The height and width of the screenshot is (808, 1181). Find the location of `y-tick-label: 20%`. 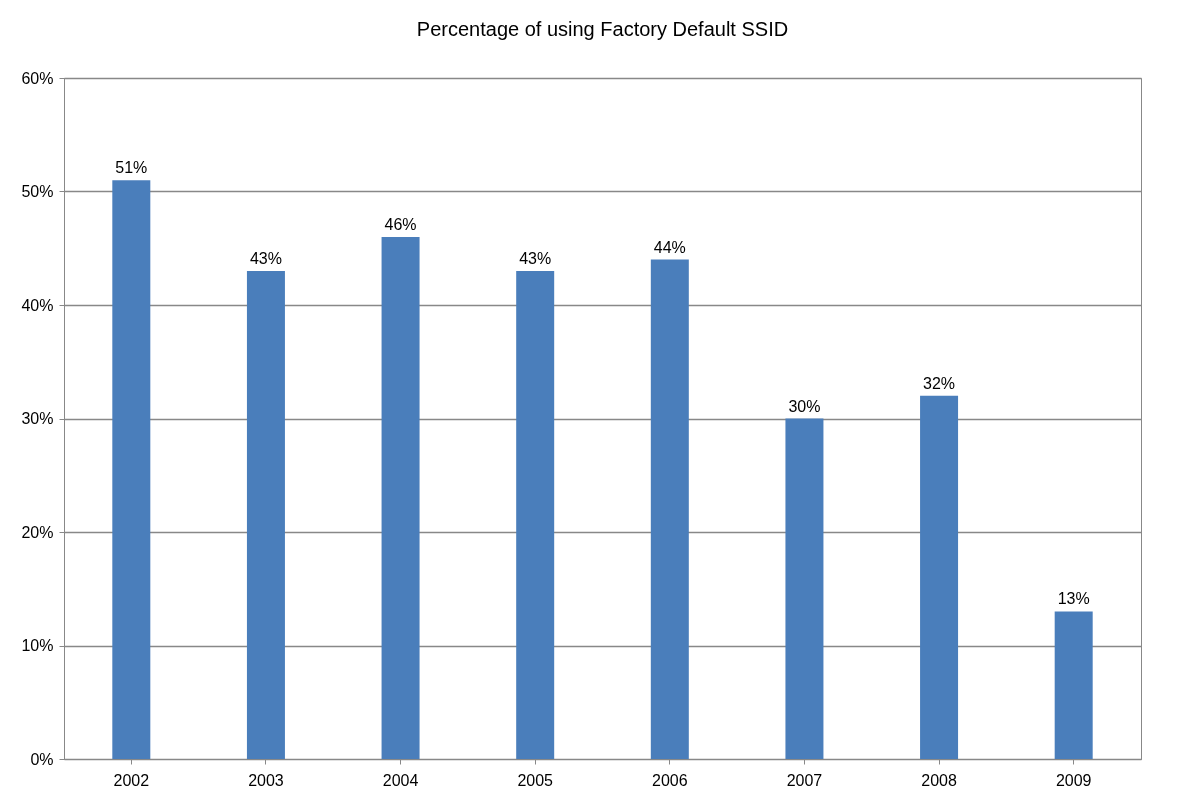

y-tick-label: 20% is located at coordinates (37, 532).